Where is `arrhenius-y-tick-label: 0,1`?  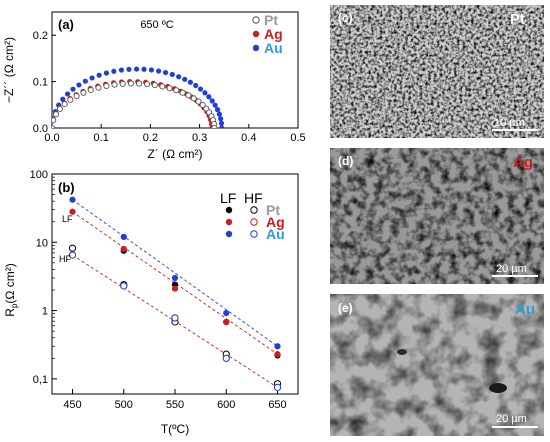
arrhenius-y-tick-label: 0,1 is located at coordinates (40, 380).